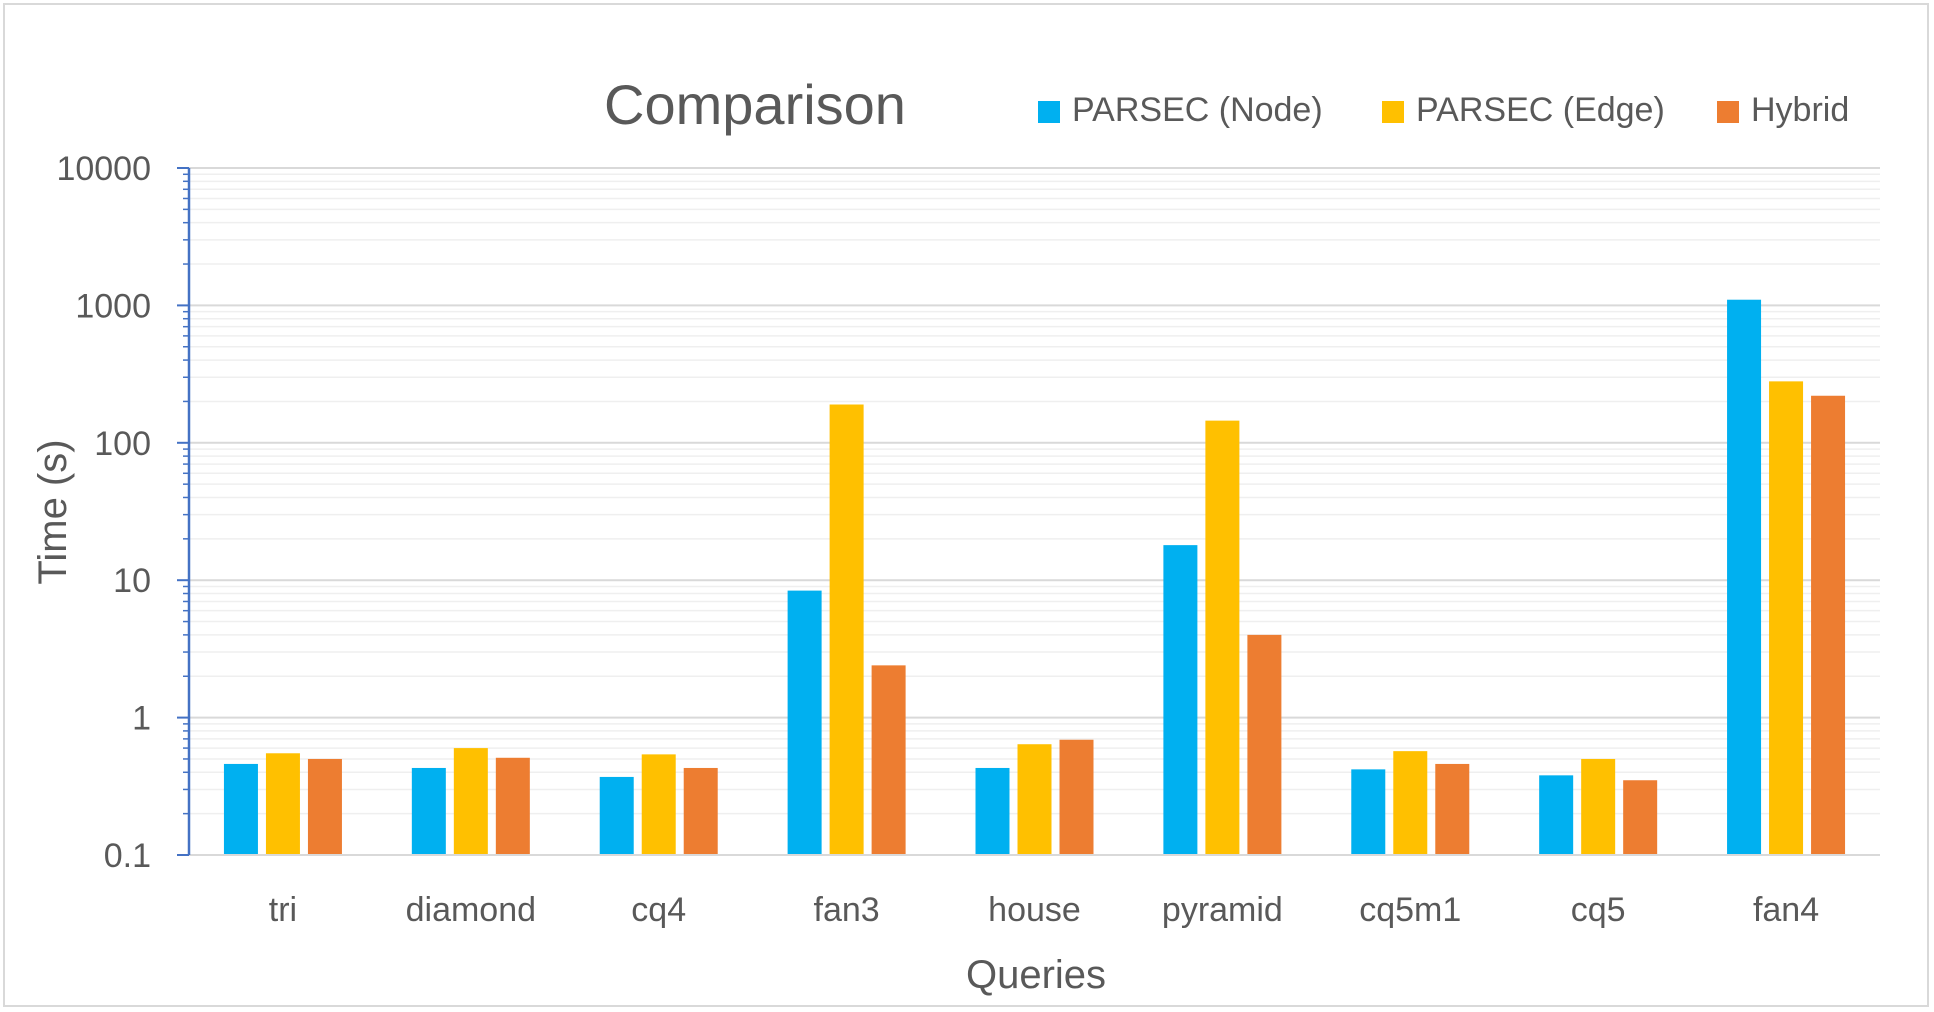 Image resolution: width=1934 pixels, height=1012 pixels. Describe the element at coordinates (1264, 744) in the screenshot. I see `bar-pyramid-hybrid` at that location.